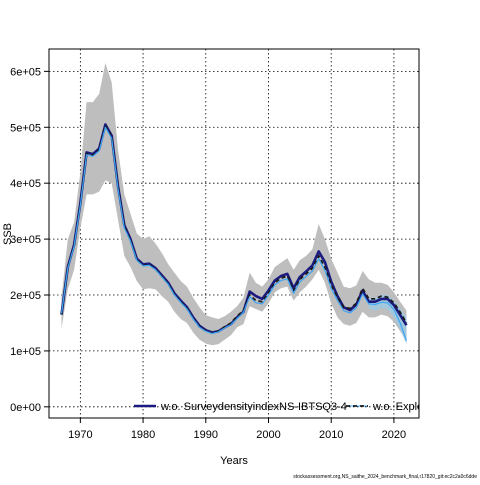  What do you see at coordinates (237, 429) in the screenshot?
I see `x-axis: 1970 1980 1990 2000 2010 2020` at bounding box center [237, 429].